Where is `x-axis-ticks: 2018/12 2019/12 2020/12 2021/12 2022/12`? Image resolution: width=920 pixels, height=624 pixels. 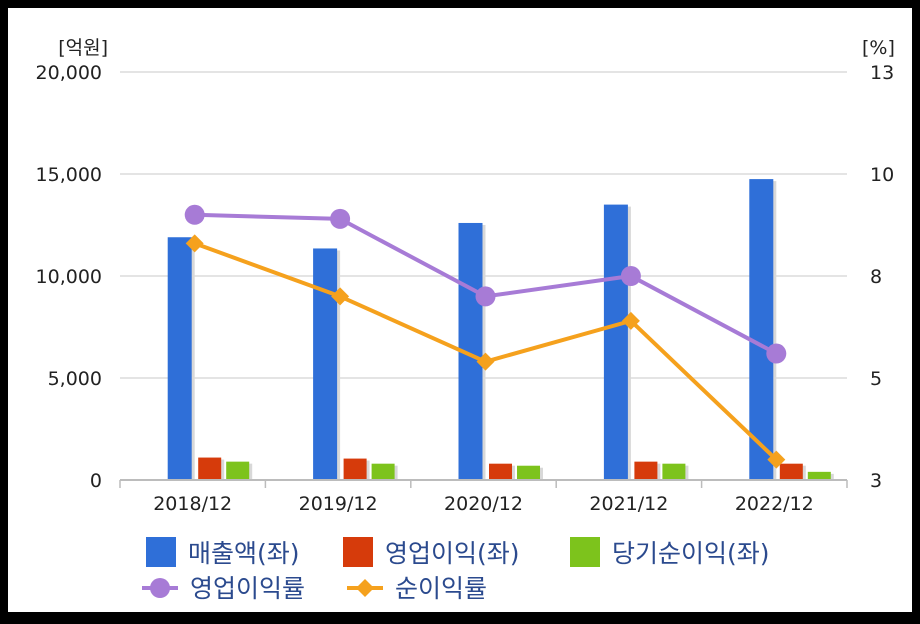 x-axis-ticks: 2018/12 2019/12 2020/12 2021/12 2022/12 is located at coordinates (483, 497).